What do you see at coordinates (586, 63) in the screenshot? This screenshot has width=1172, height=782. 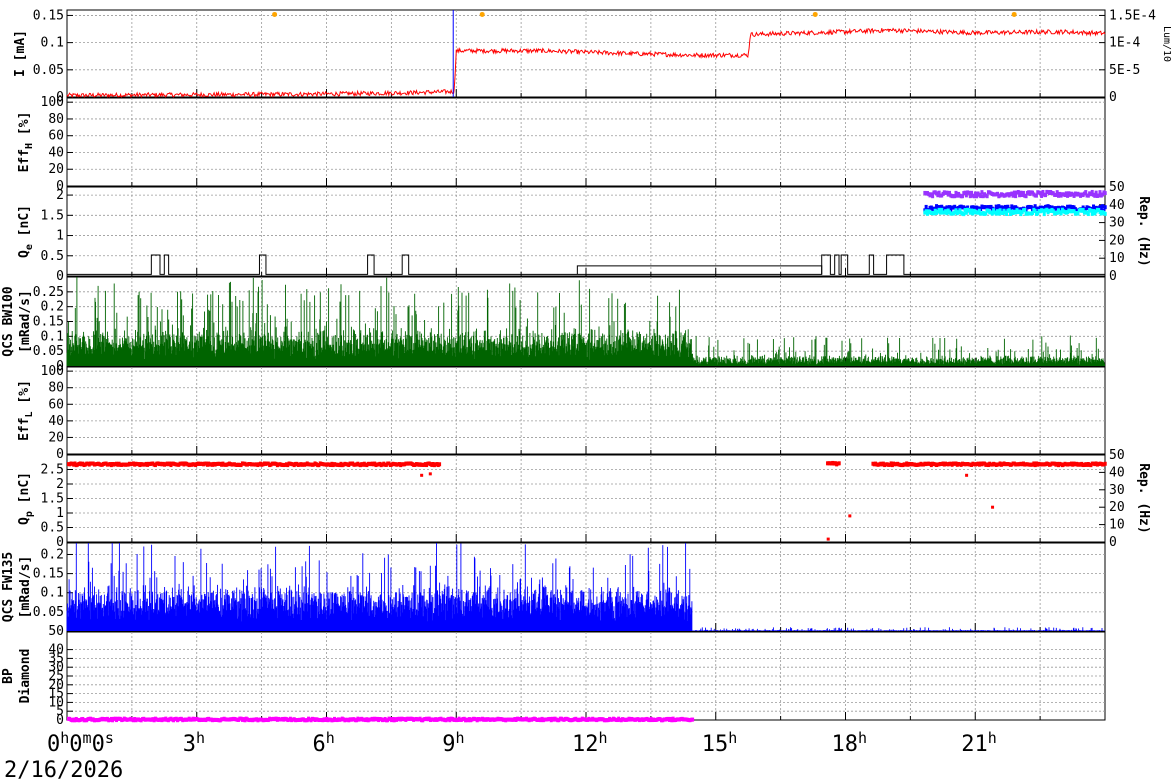 I see `current-trace` at bounding box center [586, 63].